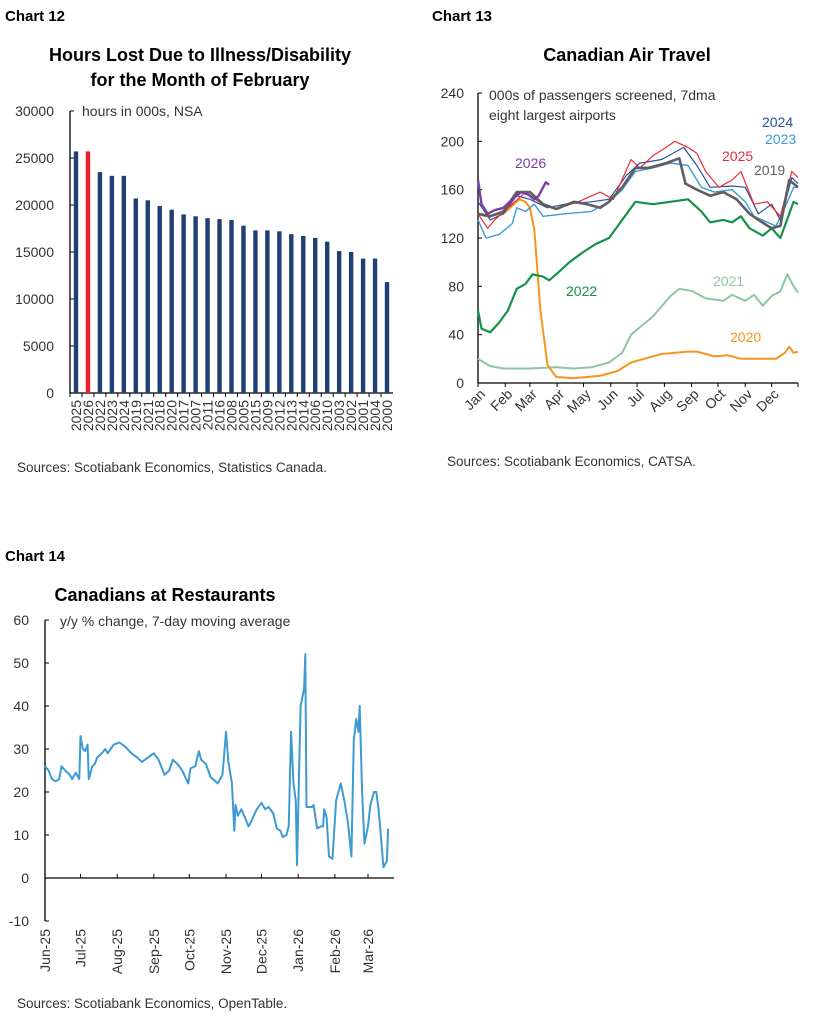  What do you see at coordinates (45, 950) in the screenshot?
I see `x-tick-label: Jun-25` at bounding box center [45, 950].